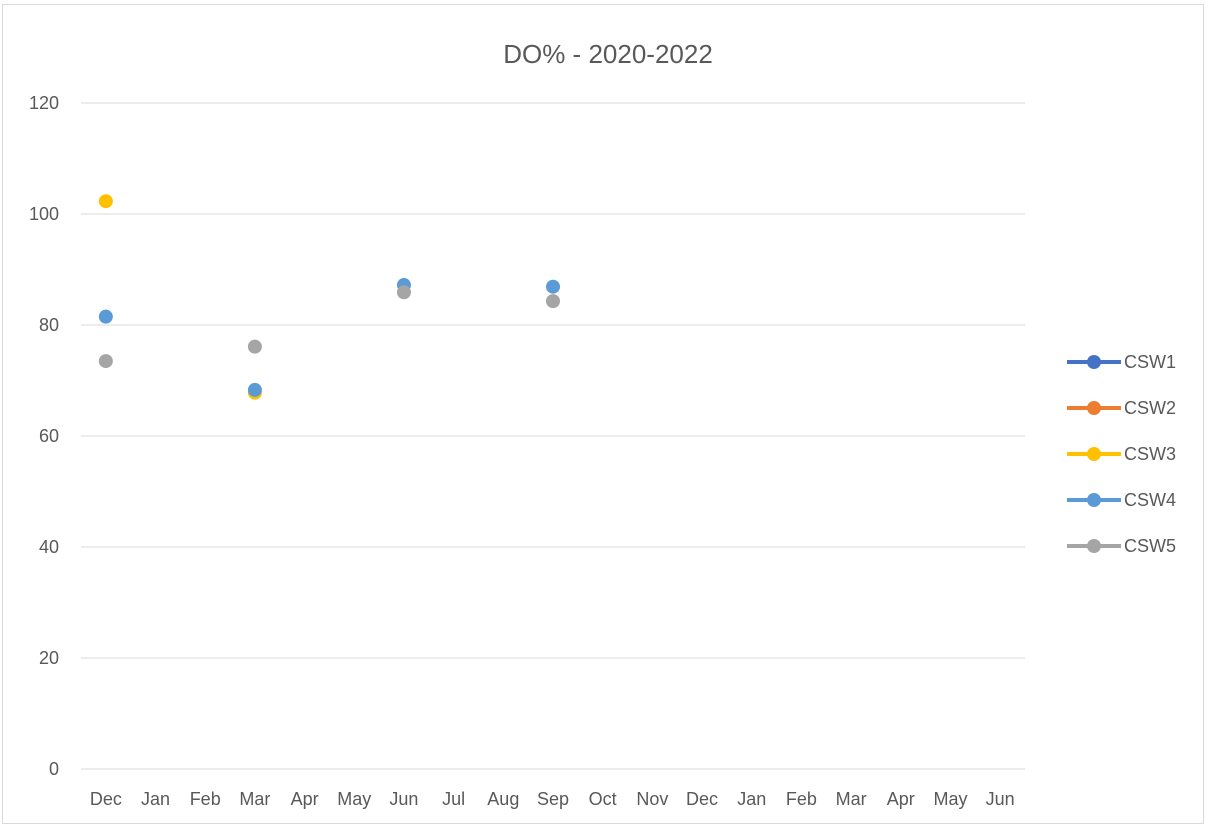 Image resolution: width=1208 pixels, height=827 pixels. I want to click on y-tick-label: 40, so click(49, 547).